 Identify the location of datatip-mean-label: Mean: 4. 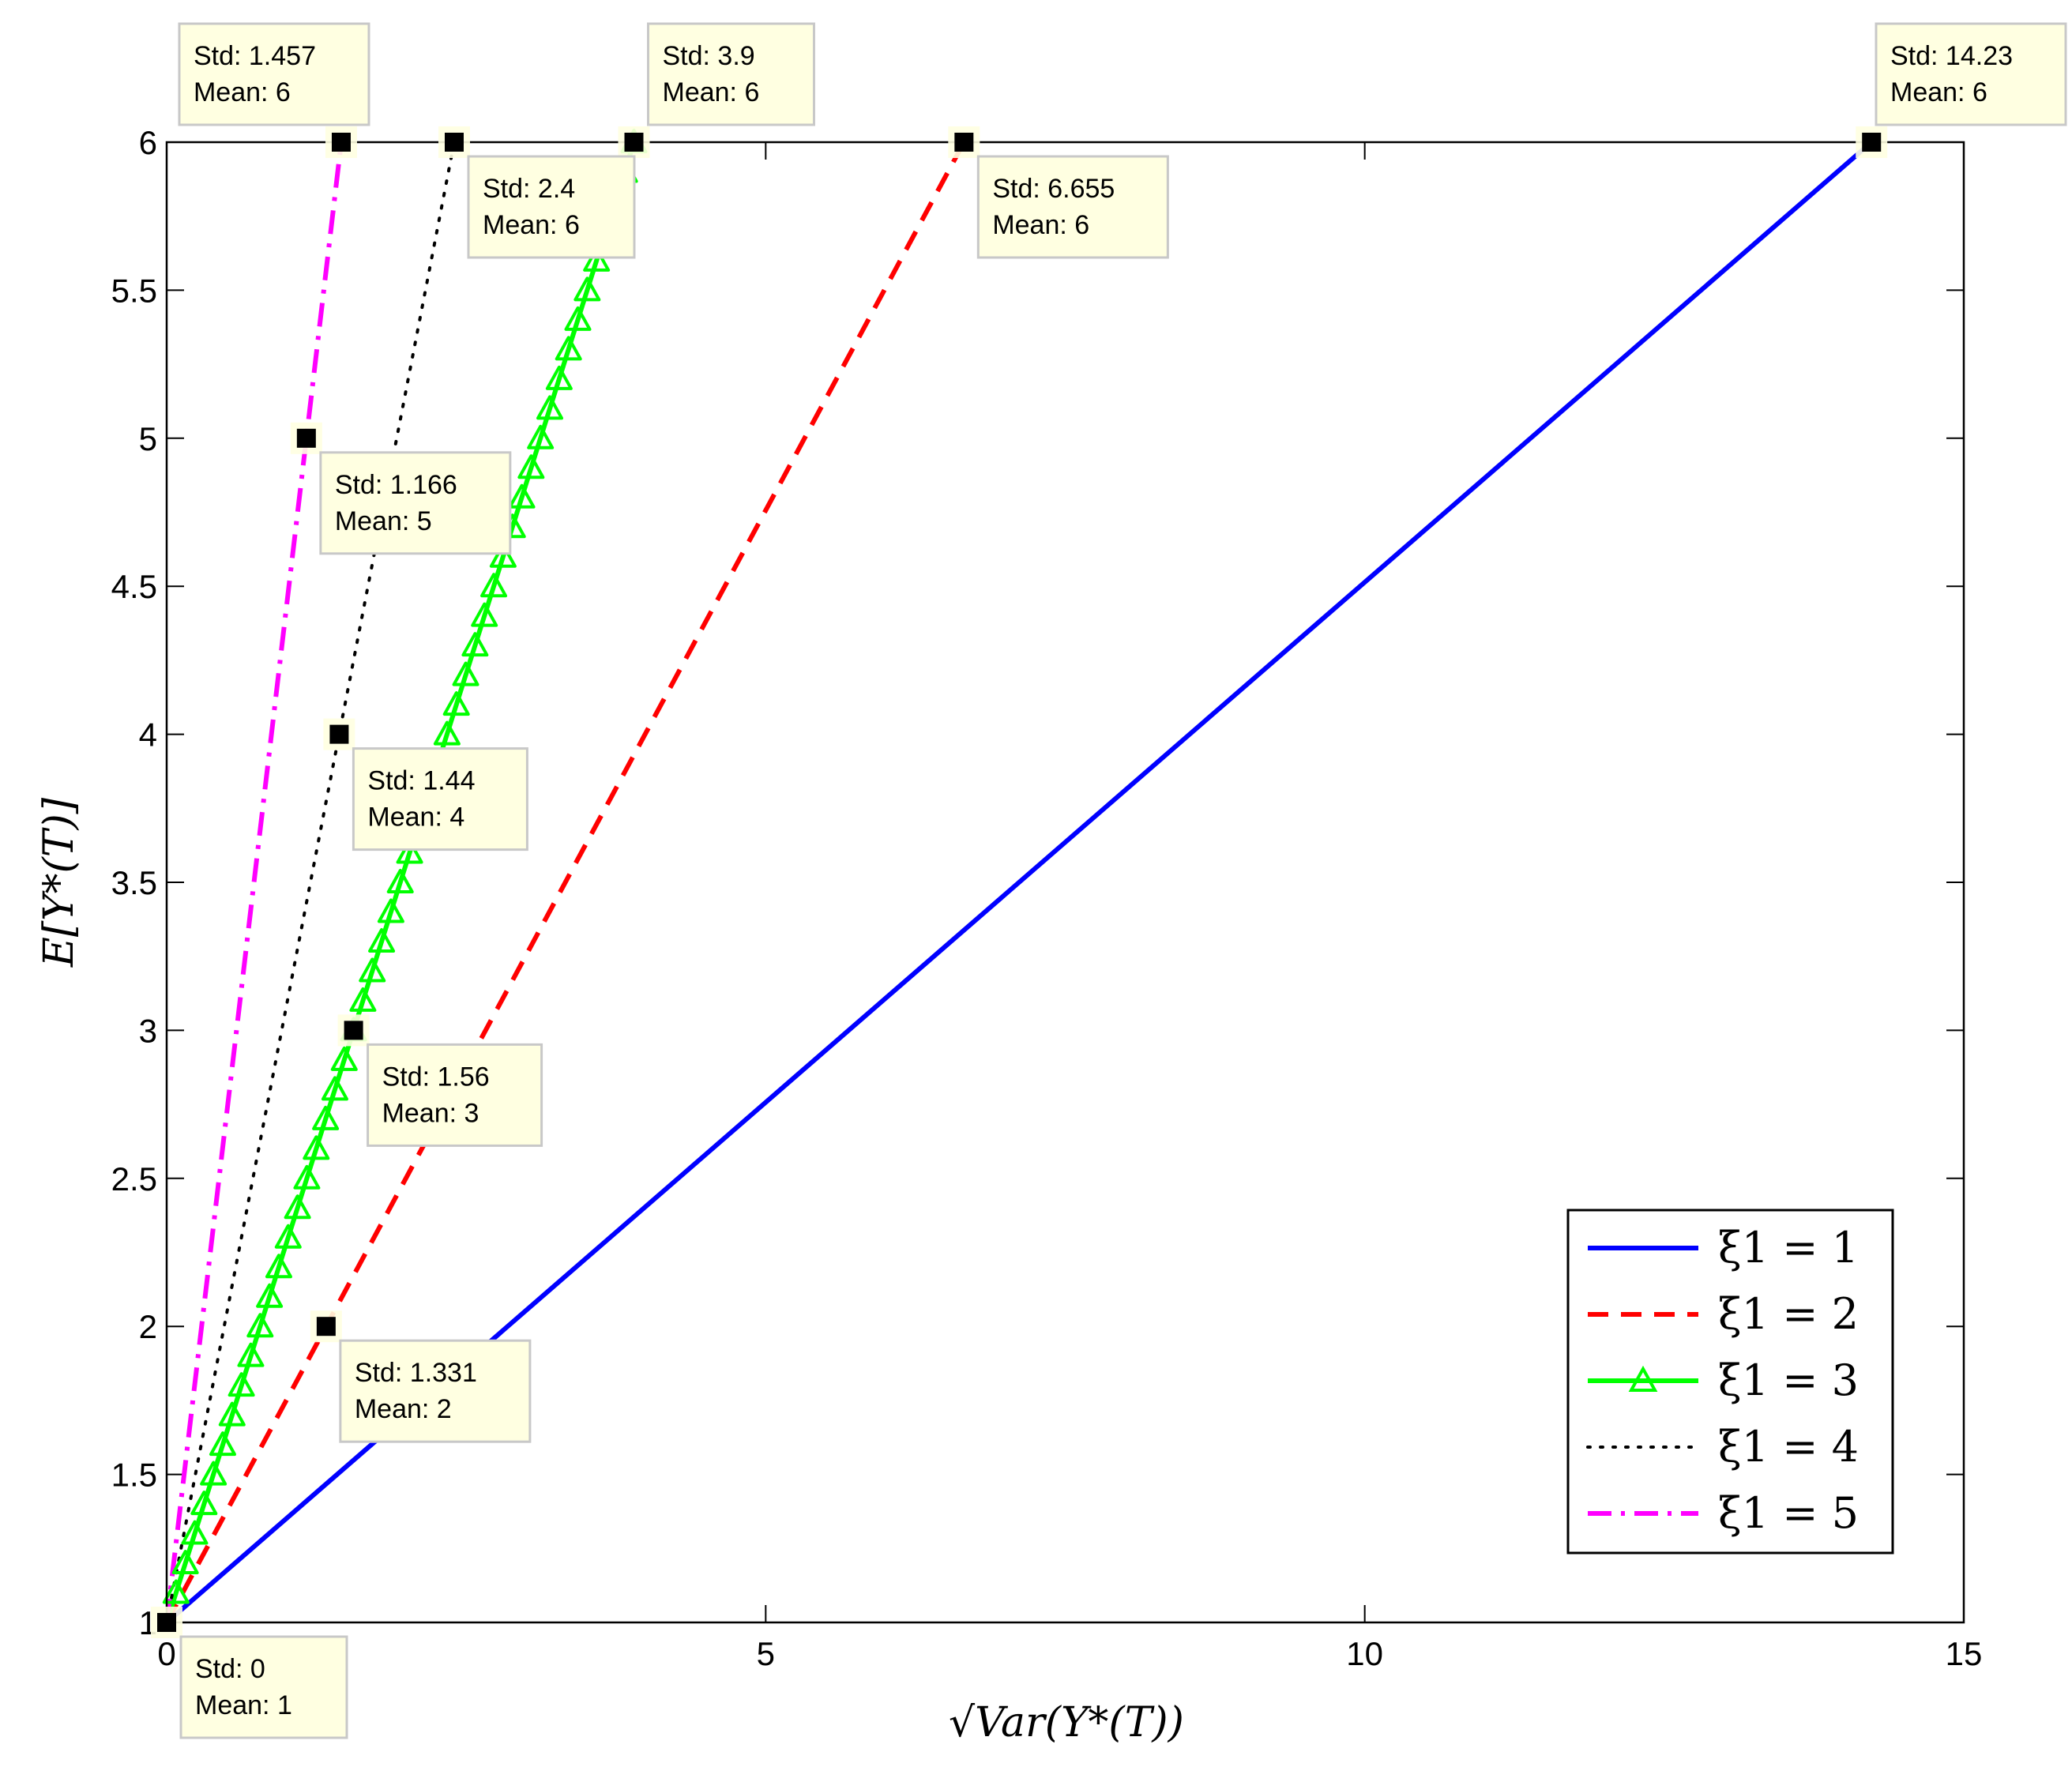
(415, 818).